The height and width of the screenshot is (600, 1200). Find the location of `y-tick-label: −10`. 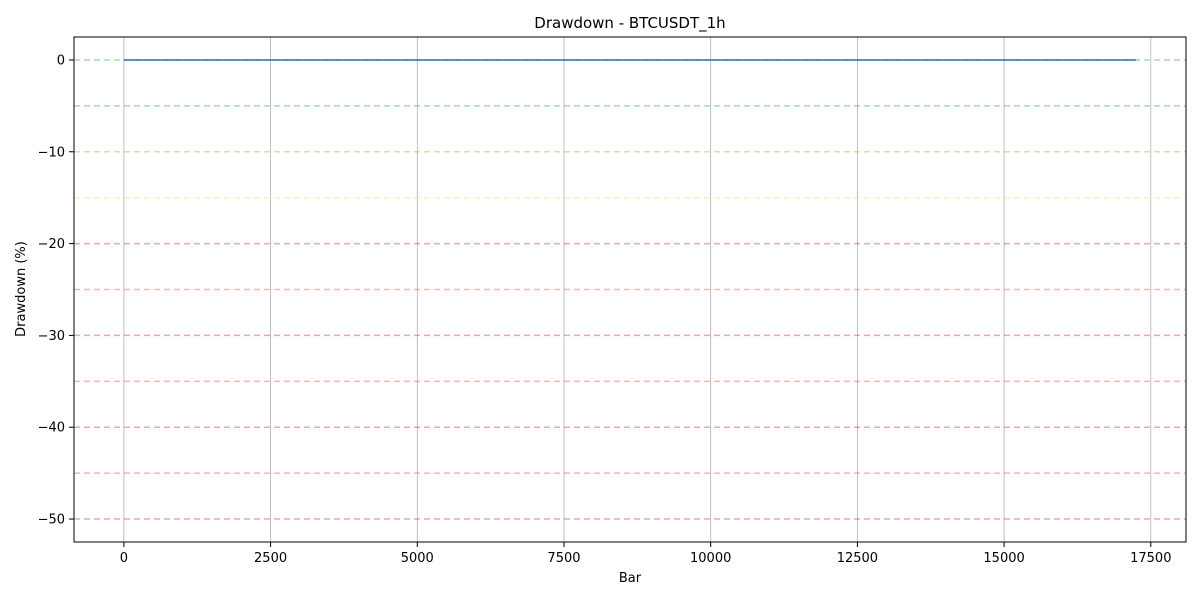

y-tick-label: −10 is located at coordinates (51, 152).